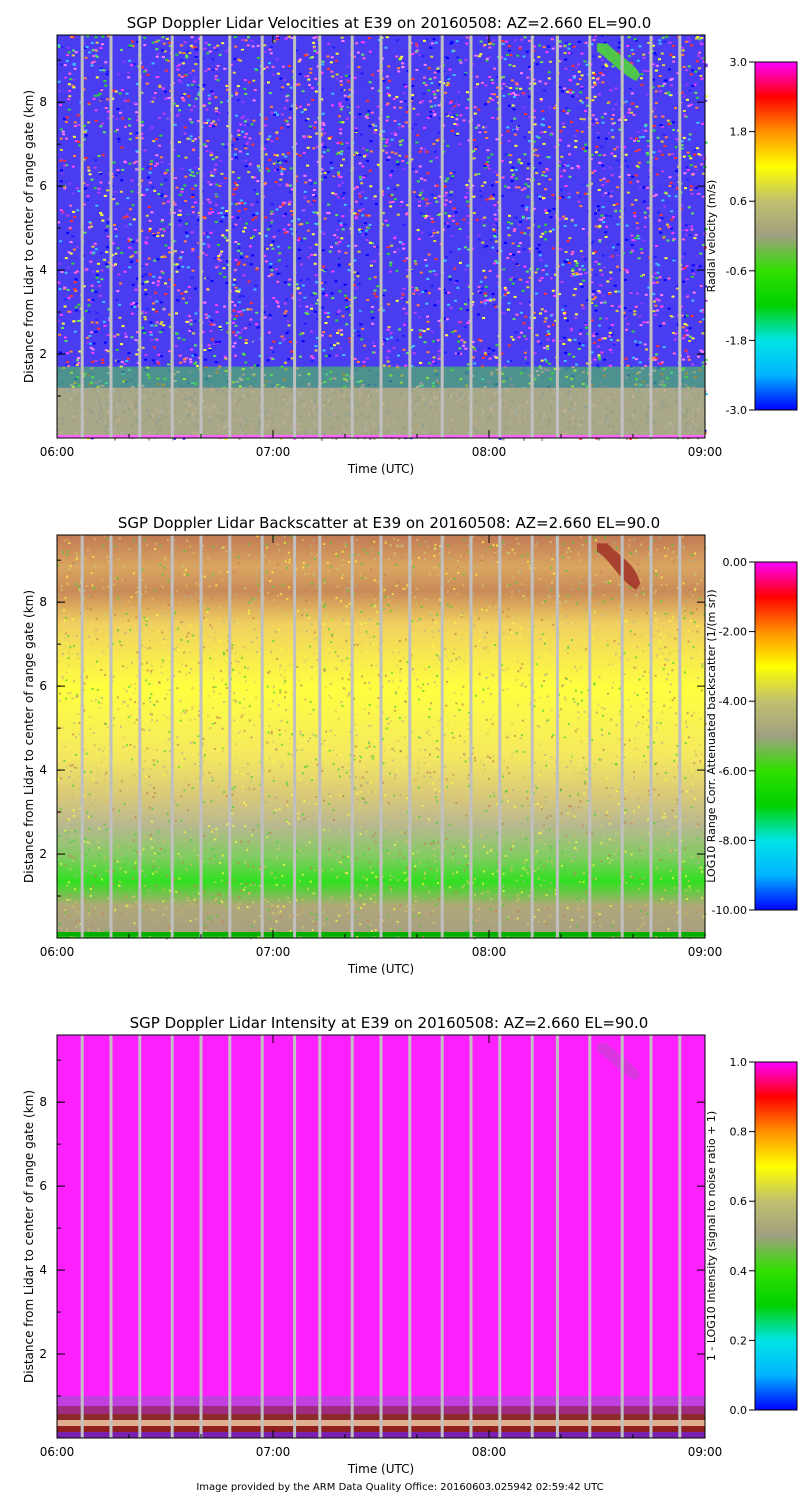  What do you see at coordinates (733, 632) in the screenshot?
I see `colorbar-tick-label: -2.00` at bounding box center [733, 632].